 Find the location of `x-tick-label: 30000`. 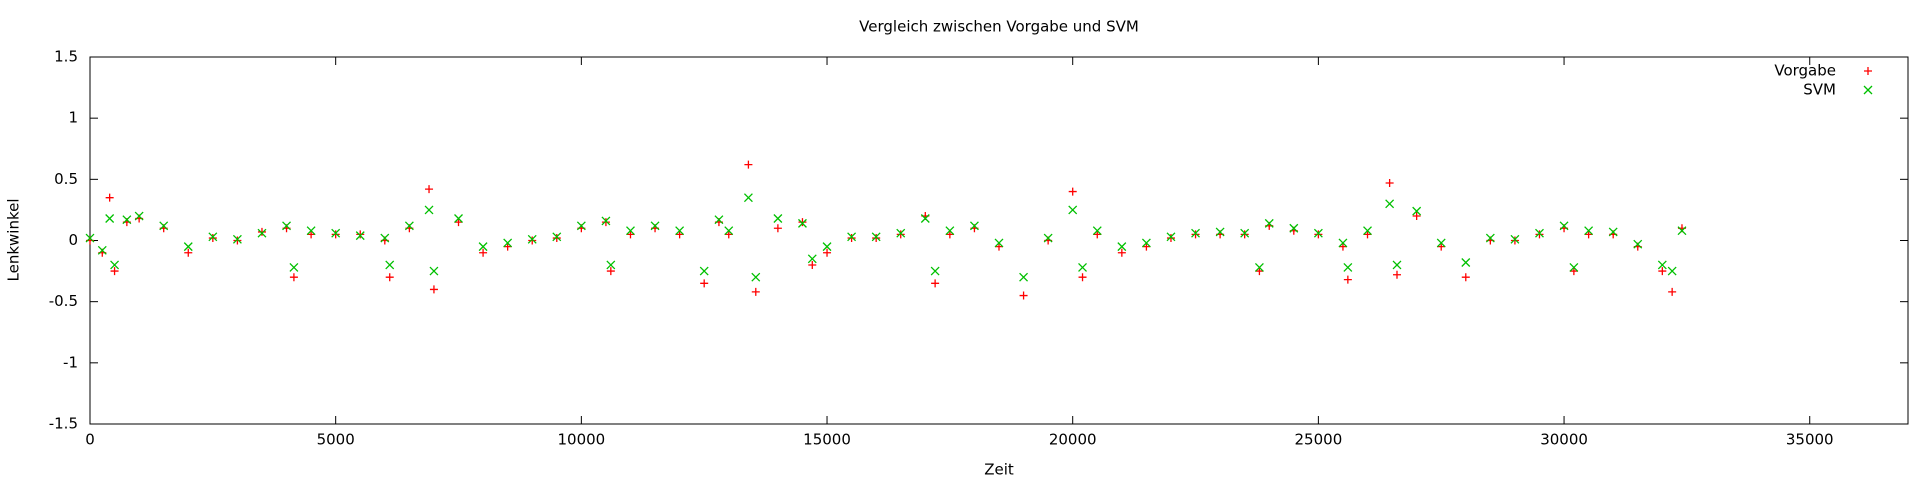

x-tick-label: 30000 is located at coordinates (1564, 440).